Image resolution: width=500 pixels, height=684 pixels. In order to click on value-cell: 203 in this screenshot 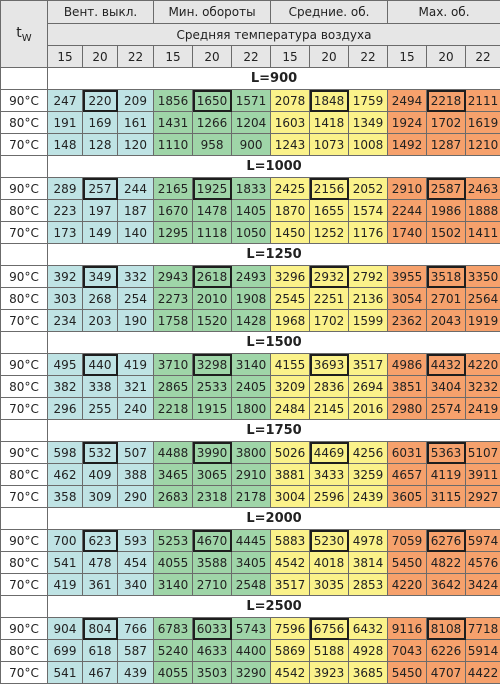, I will do `click(100, 321)`.